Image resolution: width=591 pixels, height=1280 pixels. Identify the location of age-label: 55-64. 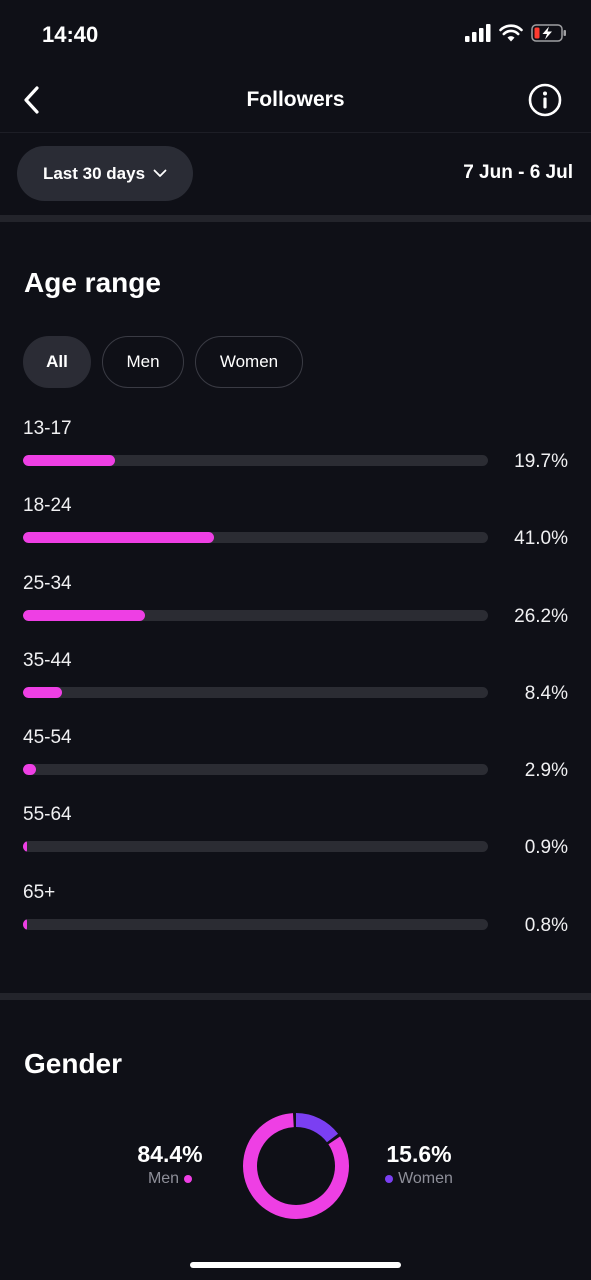
(47, 815).